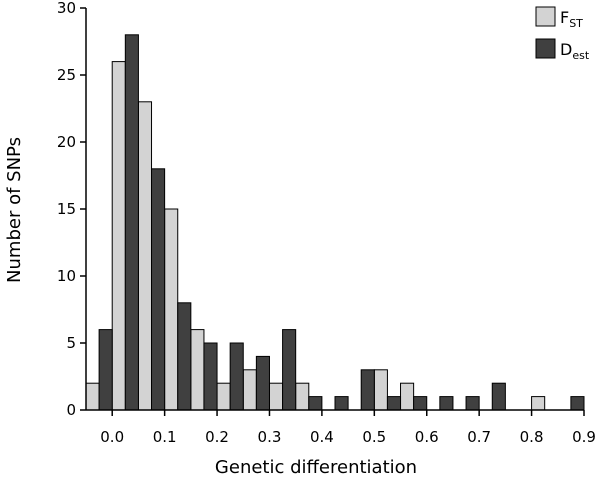 This screenshot has width=596, height=481. I want to click on y-tick-label-0: 0, so click(71, 410).